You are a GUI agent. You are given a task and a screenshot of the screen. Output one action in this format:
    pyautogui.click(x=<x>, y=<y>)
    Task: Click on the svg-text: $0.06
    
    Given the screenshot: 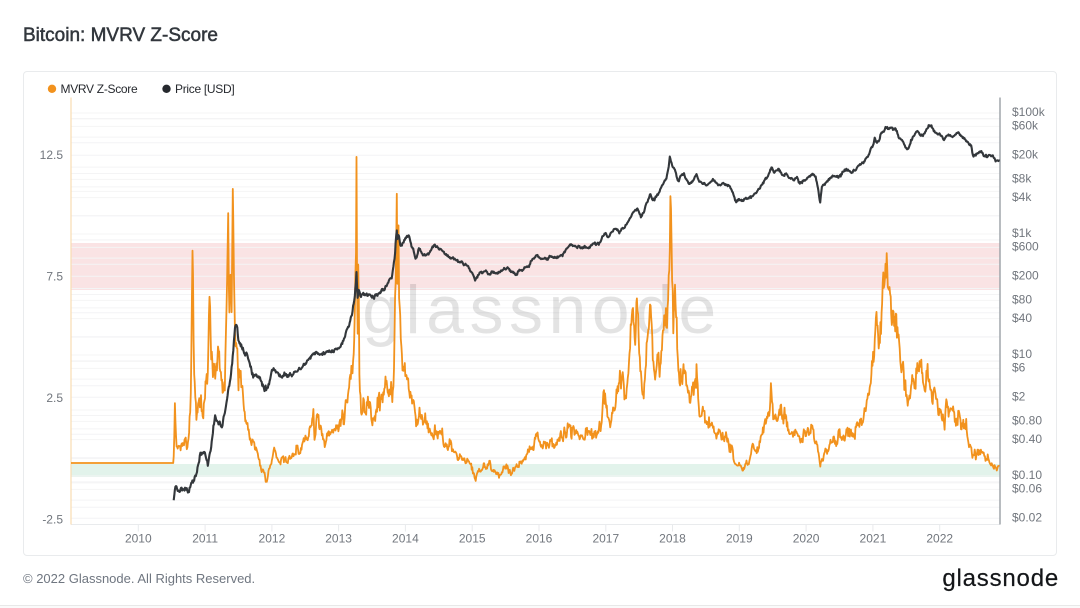 What is the action you would take?
    pyautogui.click(x=1027, y=489)
    